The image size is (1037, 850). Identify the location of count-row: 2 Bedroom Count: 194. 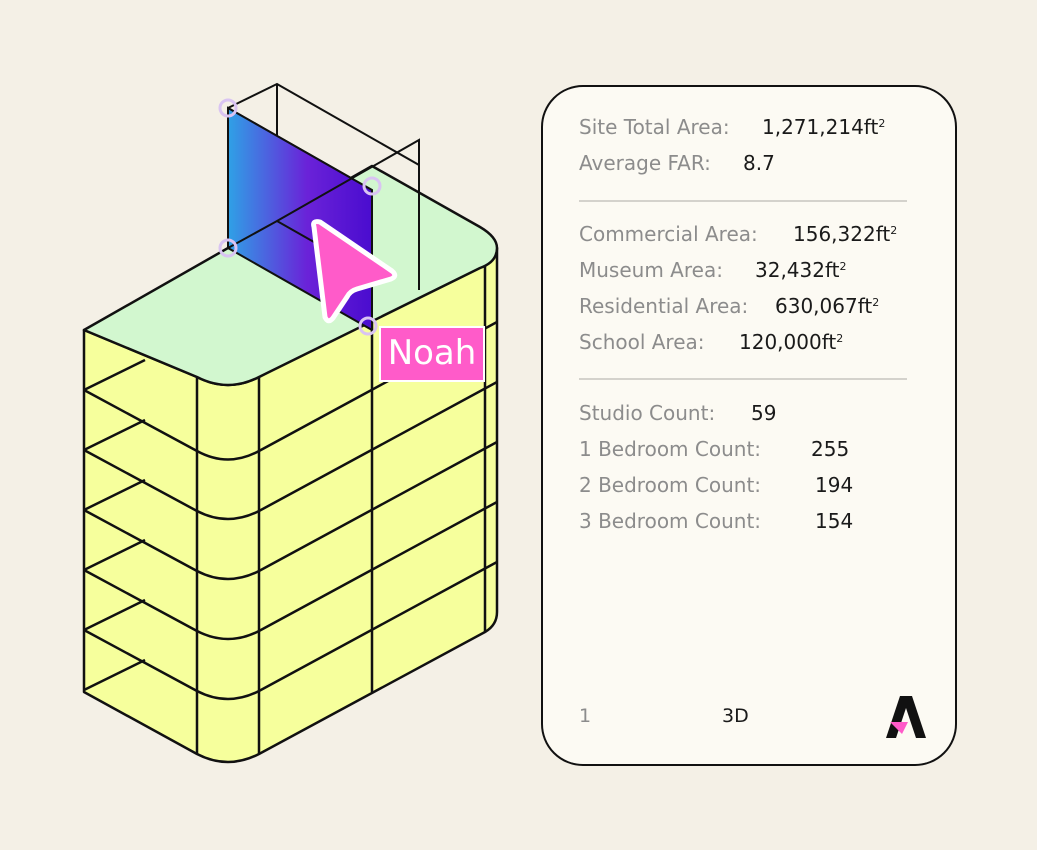
(716, 485).